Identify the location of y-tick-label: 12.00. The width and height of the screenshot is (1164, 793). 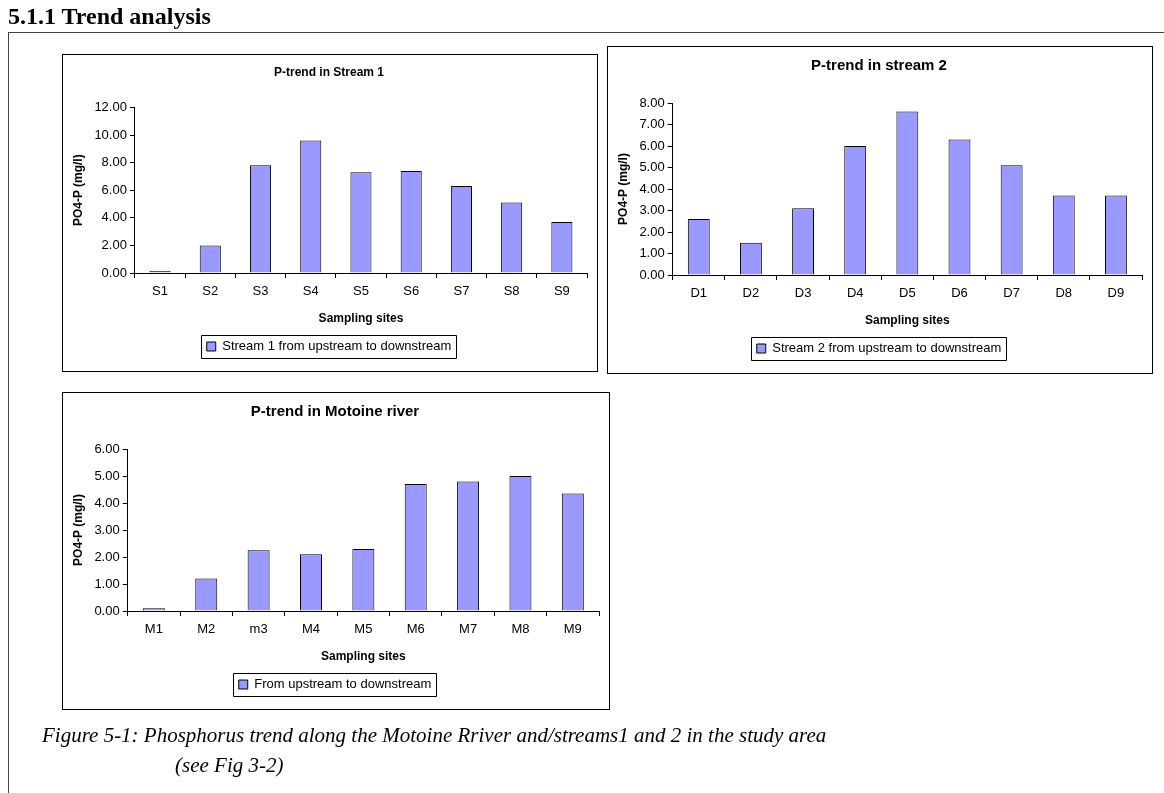
(110, 106).